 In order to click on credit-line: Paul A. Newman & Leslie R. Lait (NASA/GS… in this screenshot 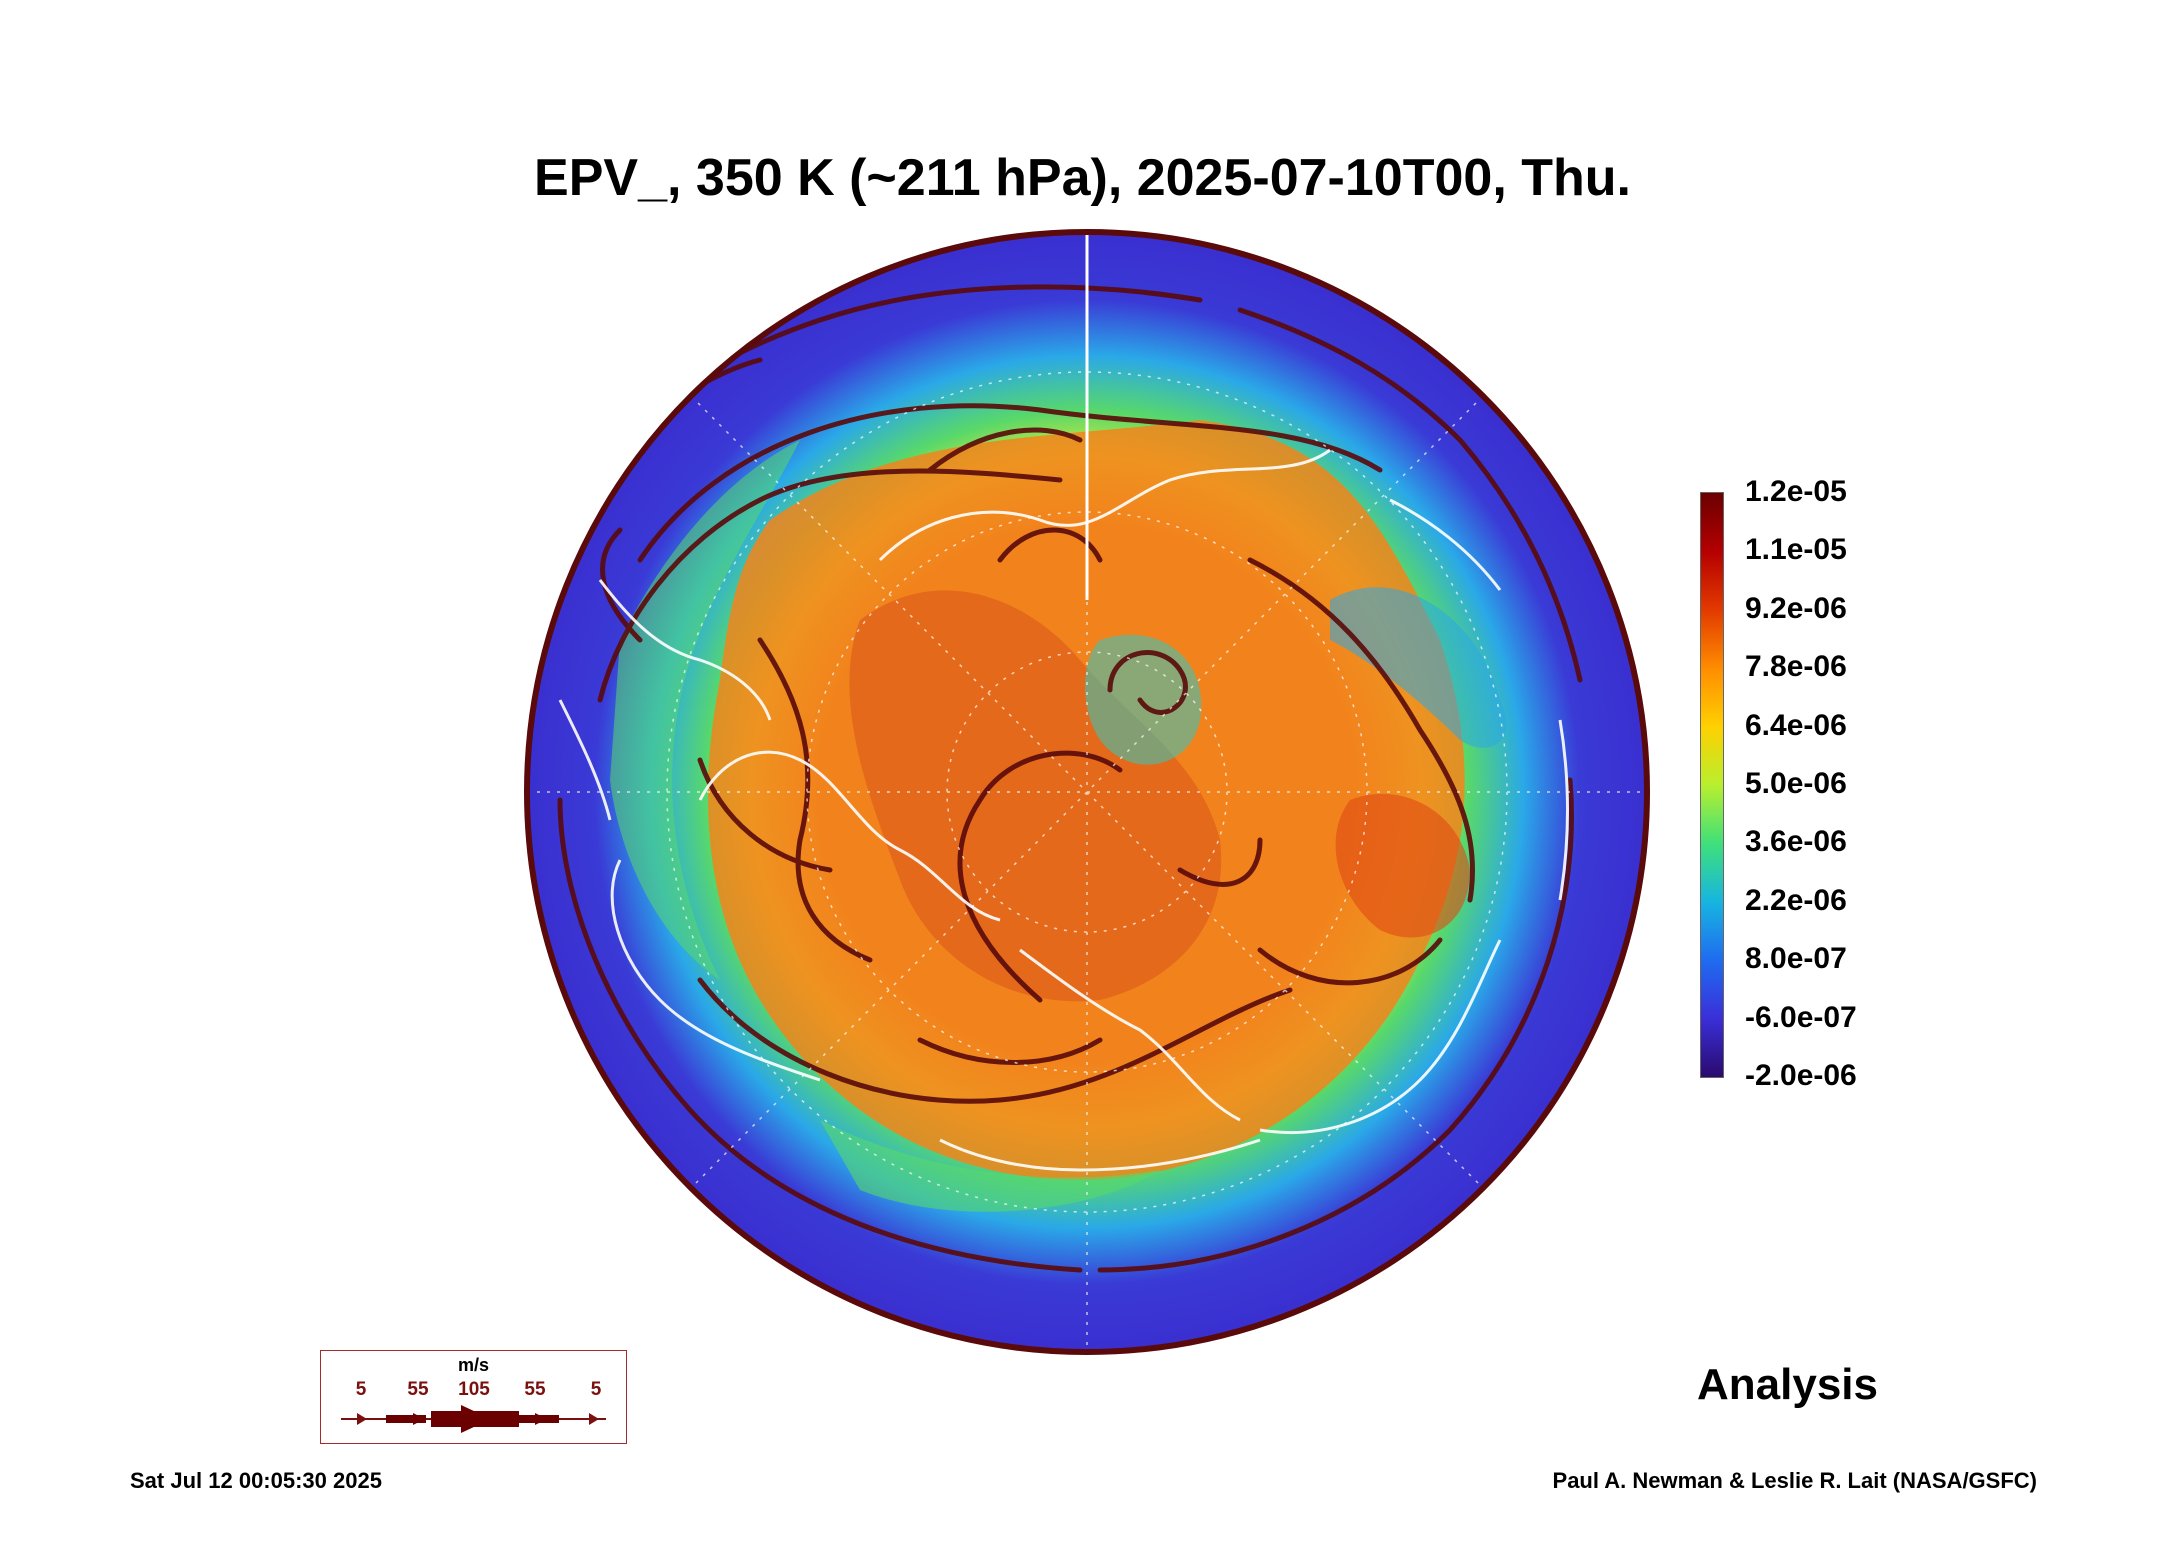, I will do `click(1794, 1480)`.